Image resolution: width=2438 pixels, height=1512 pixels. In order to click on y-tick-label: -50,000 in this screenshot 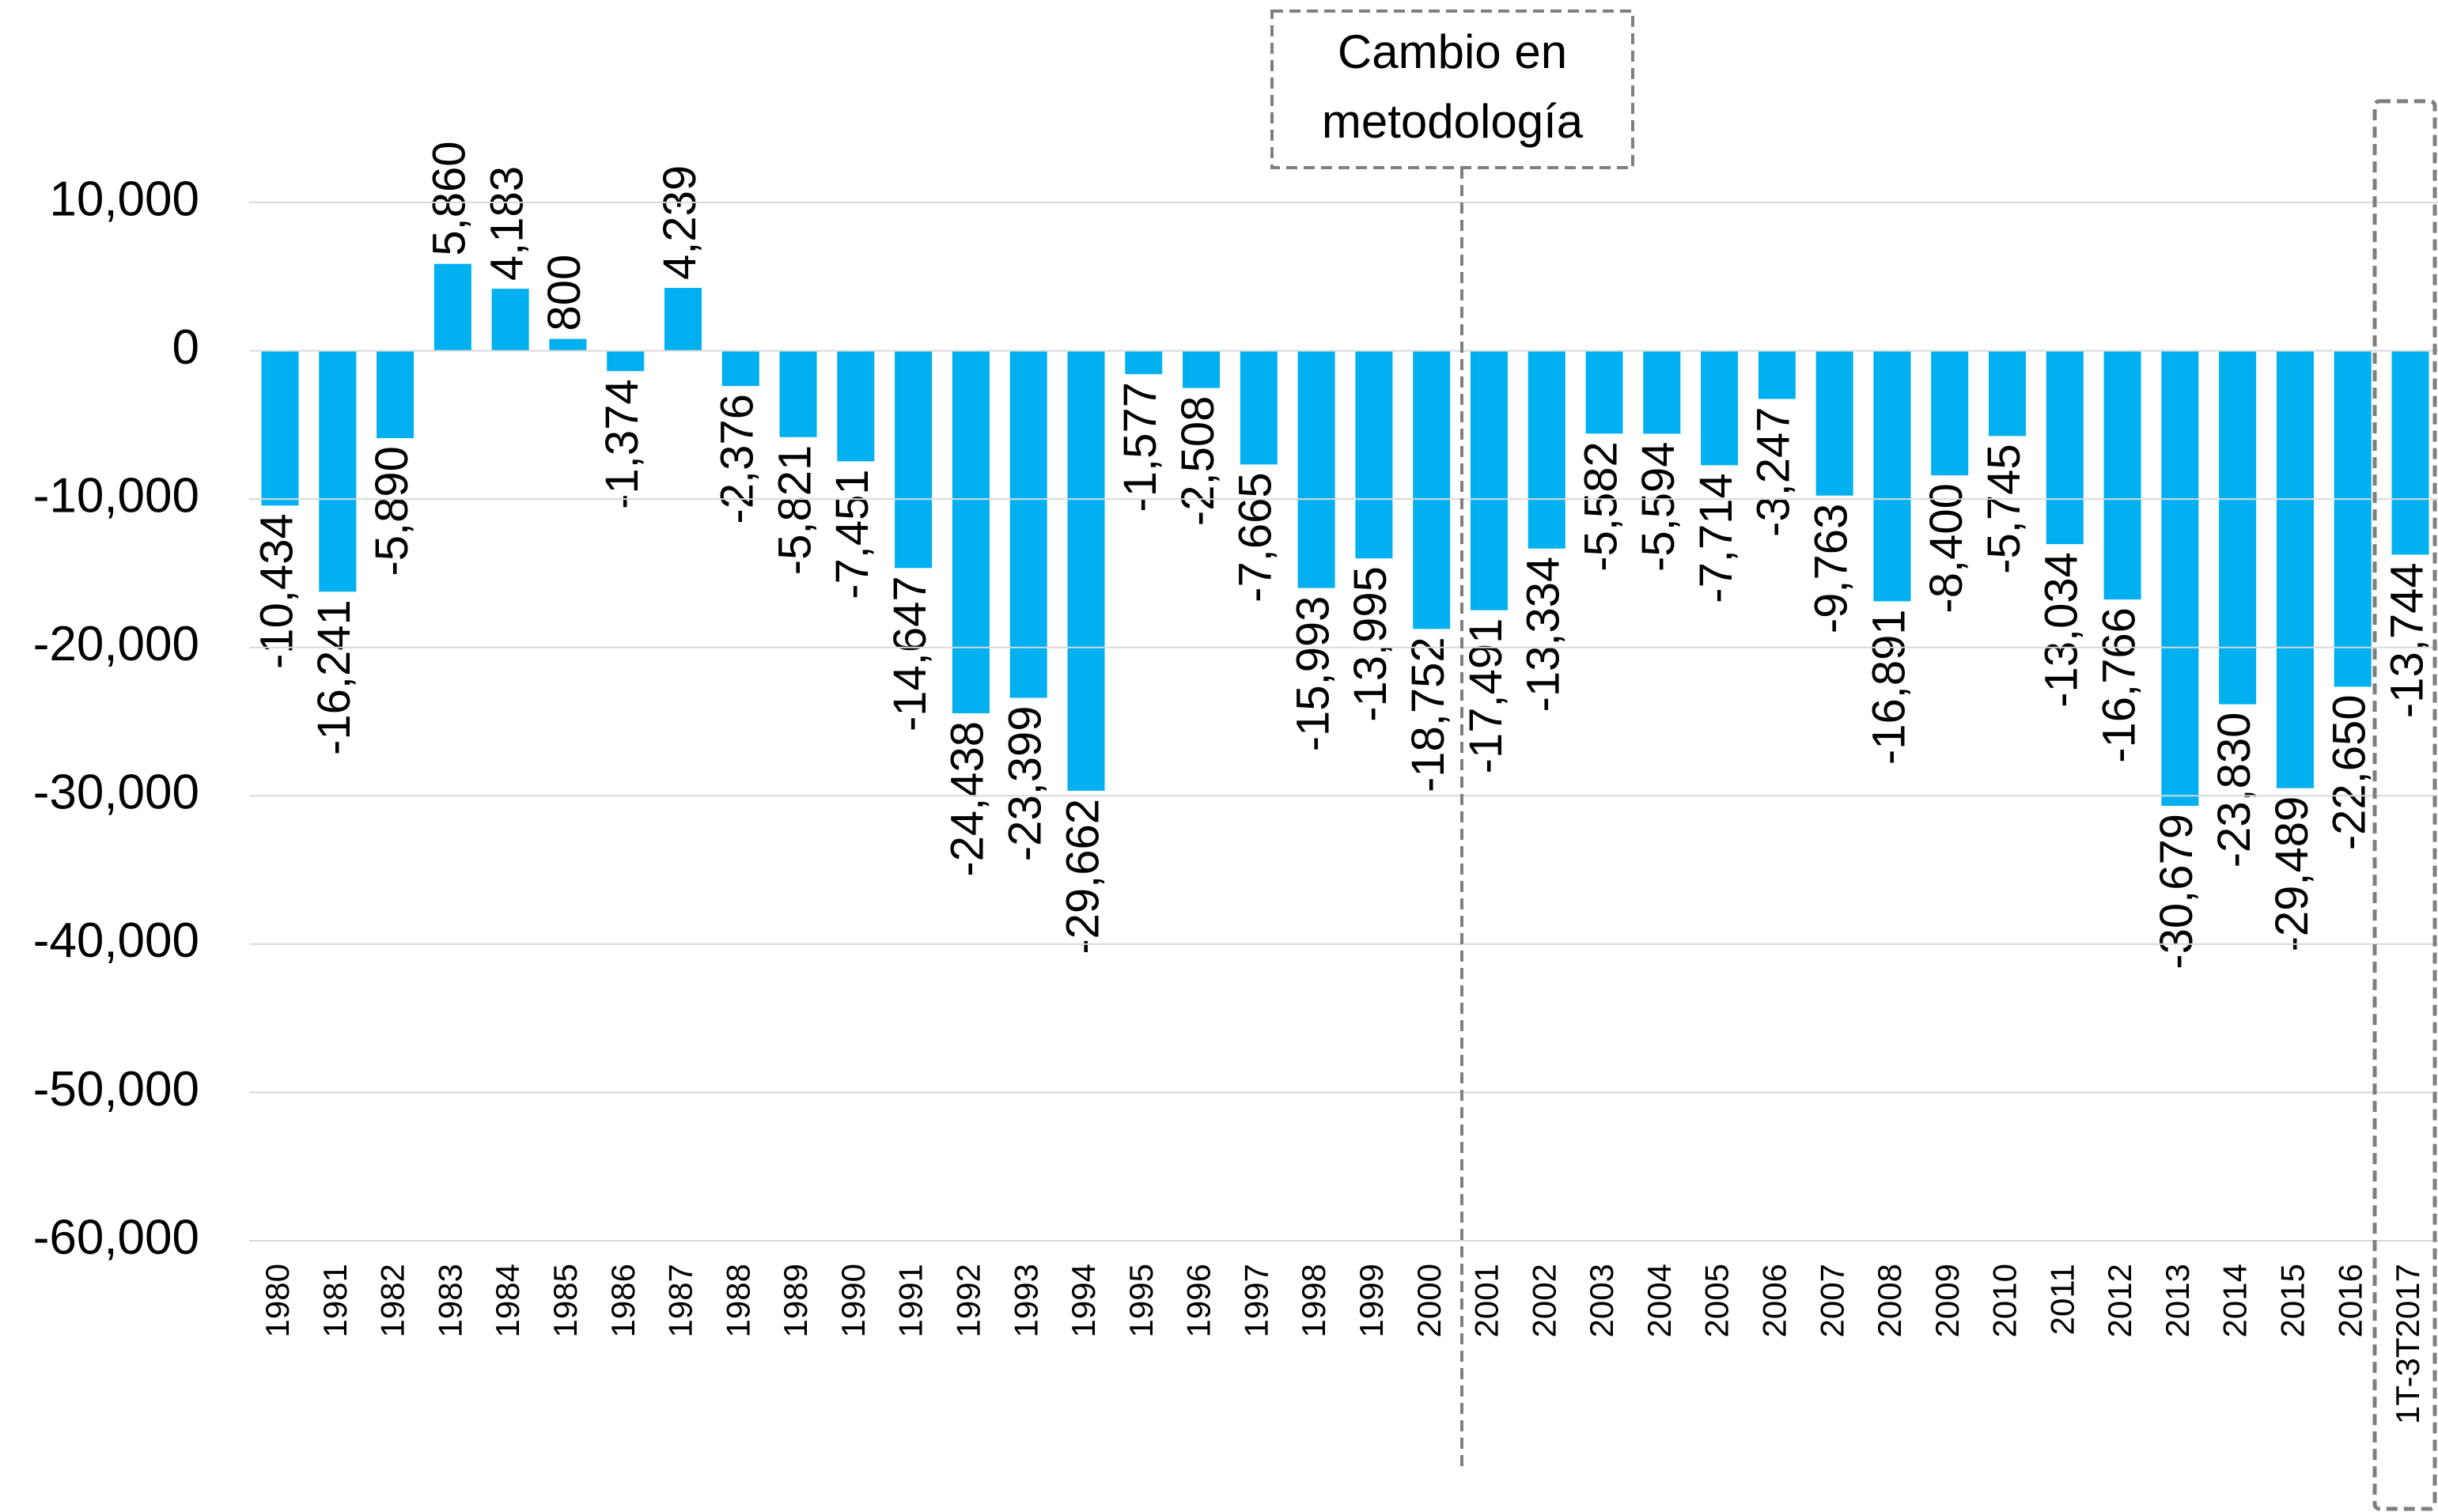, I will do `click(116, 1089)`.